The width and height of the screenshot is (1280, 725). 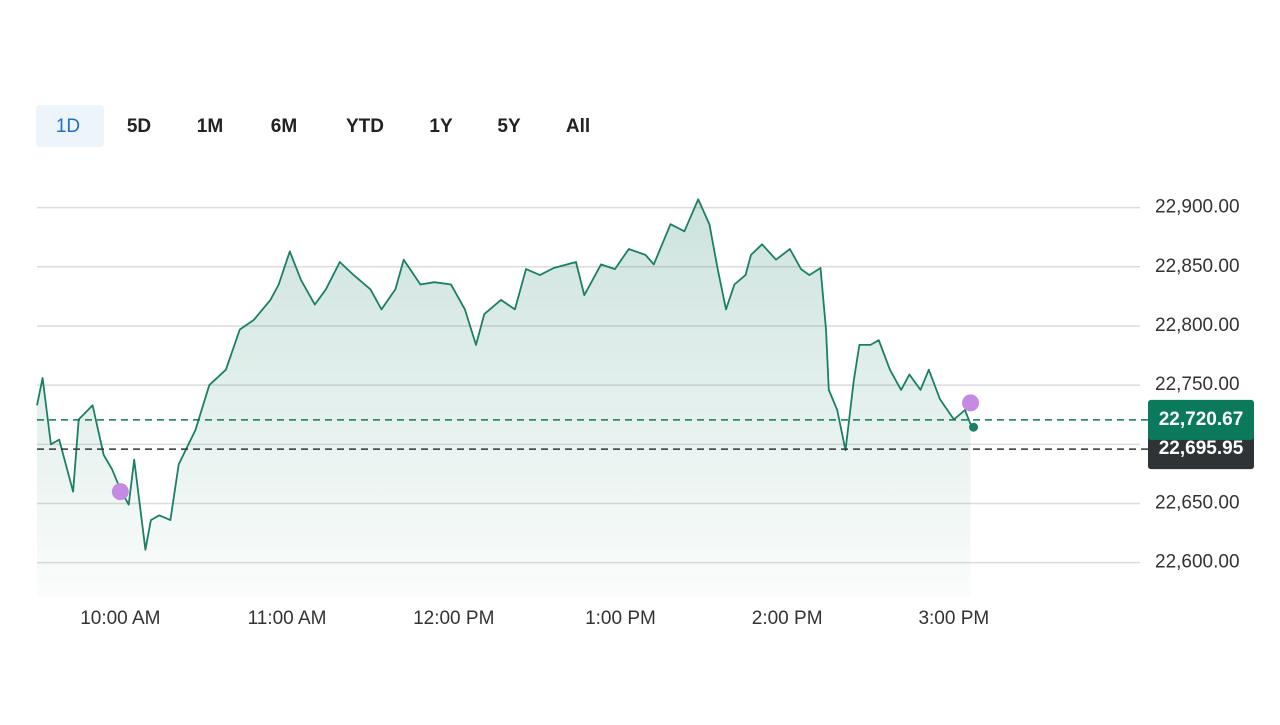 I want to click on range-button: 5Y, so click(x=509, y=126).